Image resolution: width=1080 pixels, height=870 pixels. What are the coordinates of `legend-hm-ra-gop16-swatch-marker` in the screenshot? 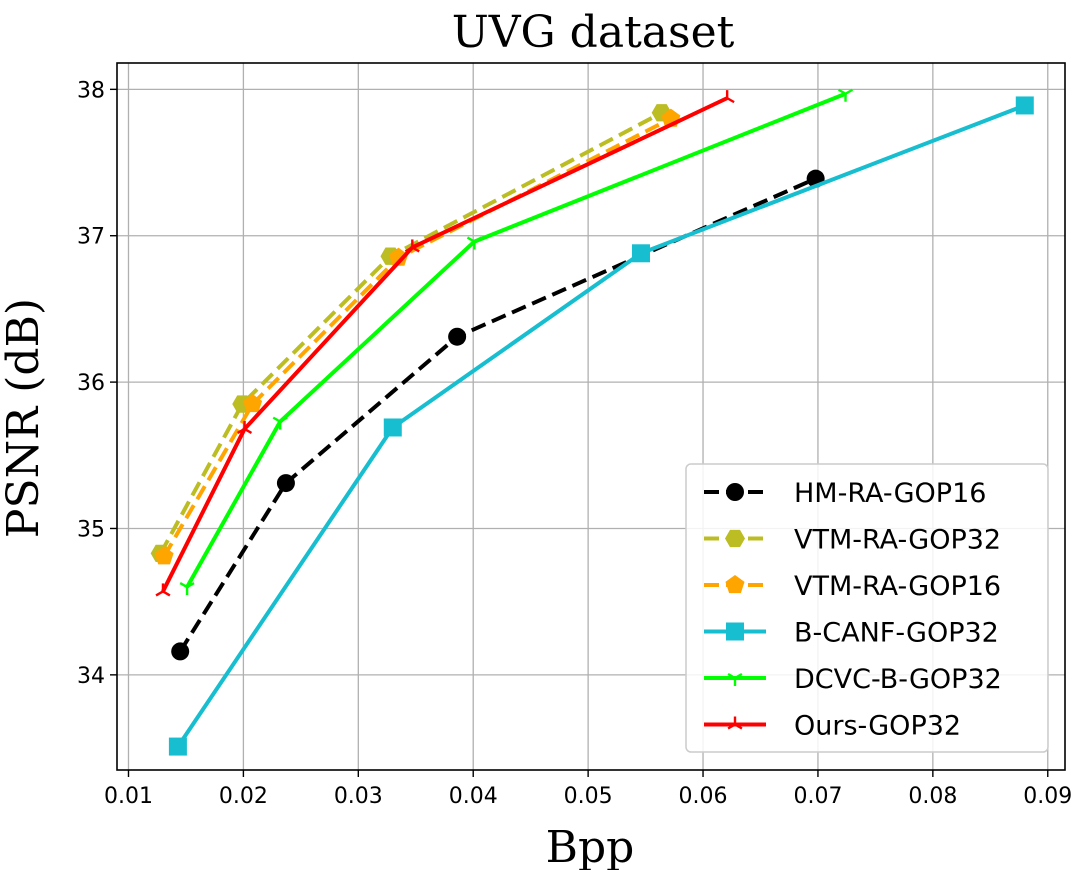 It's located at (735, 492).